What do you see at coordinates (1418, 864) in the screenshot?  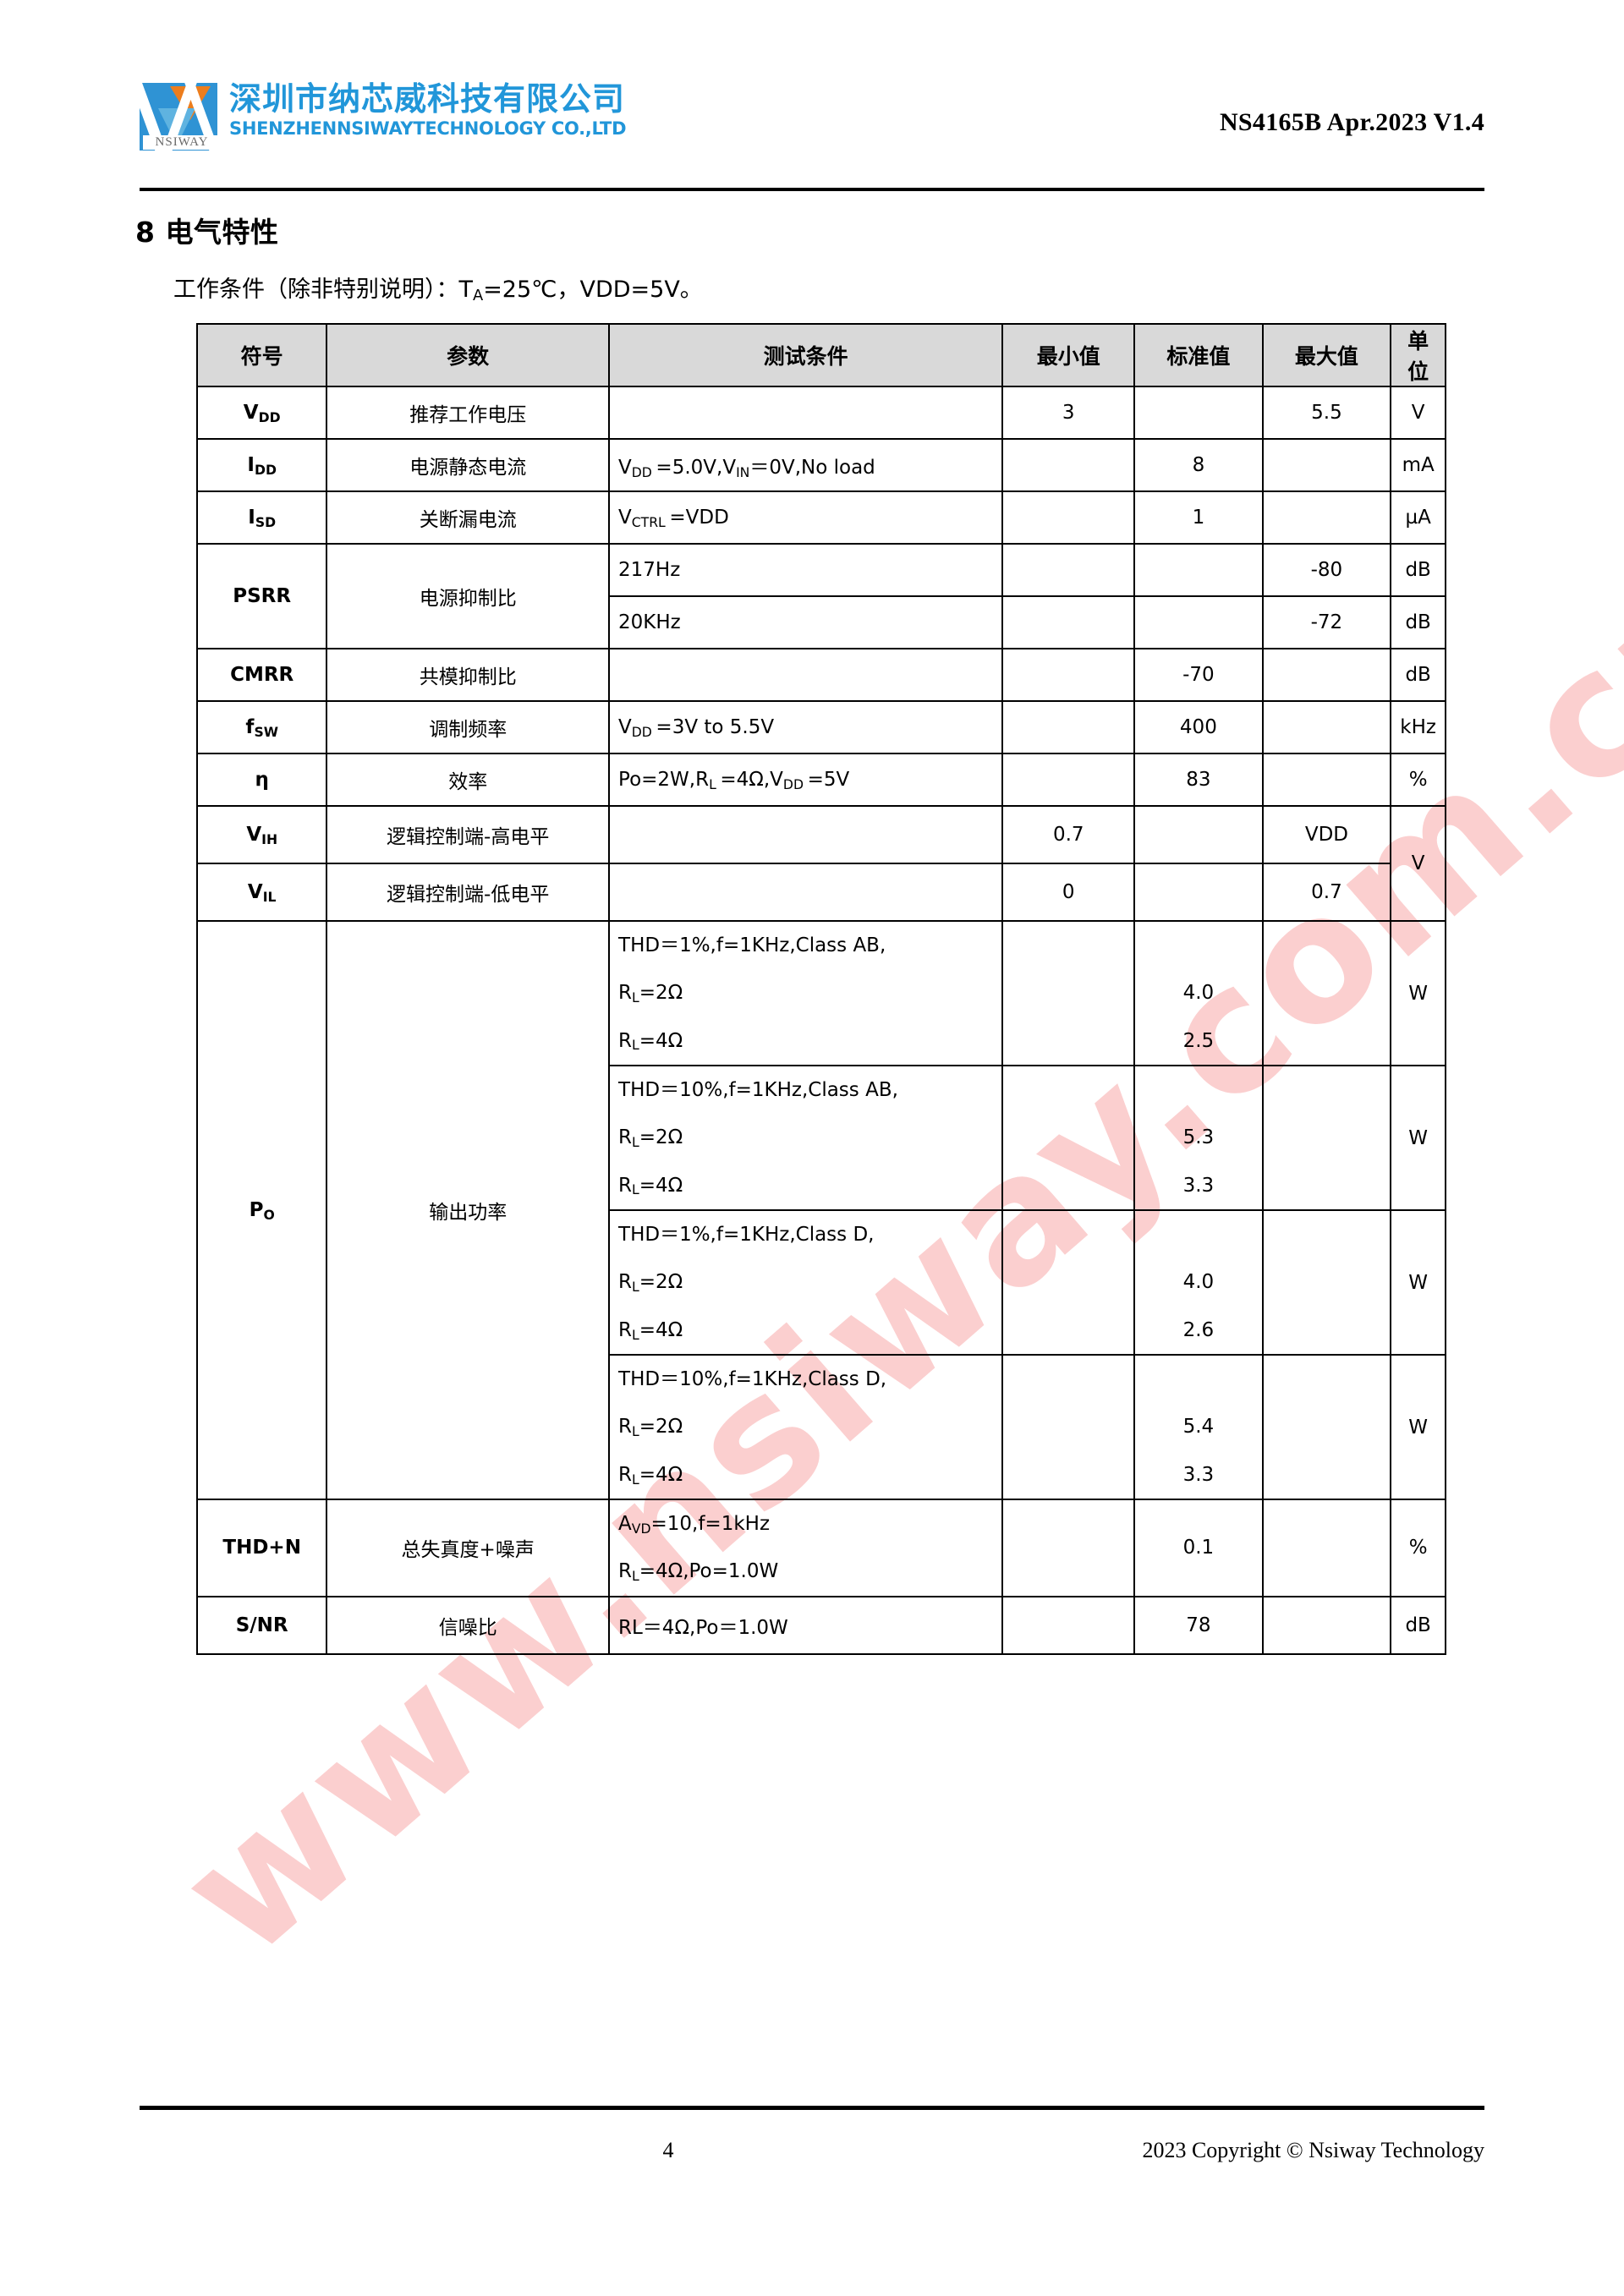 I see `cell-unit: V` at bounding box center [1418, 864].